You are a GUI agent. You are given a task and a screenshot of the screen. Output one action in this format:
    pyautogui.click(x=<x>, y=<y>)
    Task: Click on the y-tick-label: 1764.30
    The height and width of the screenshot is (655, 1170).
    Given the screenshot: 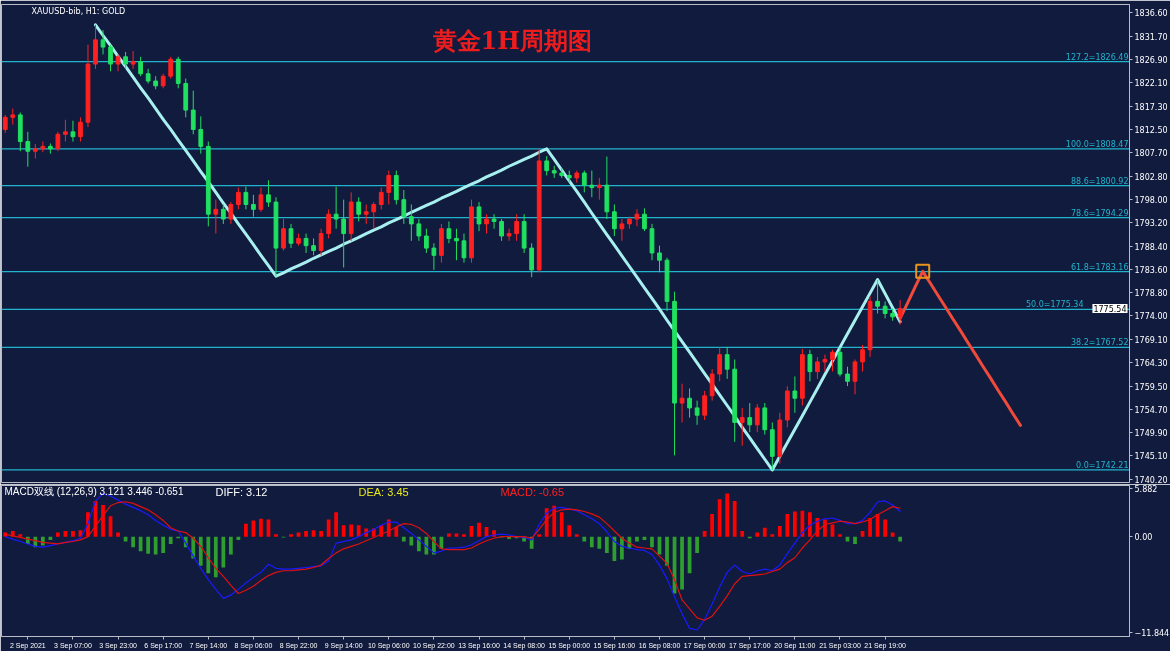 What is the action you would take?
    pyautogui.click(x=1151, y=364)
    